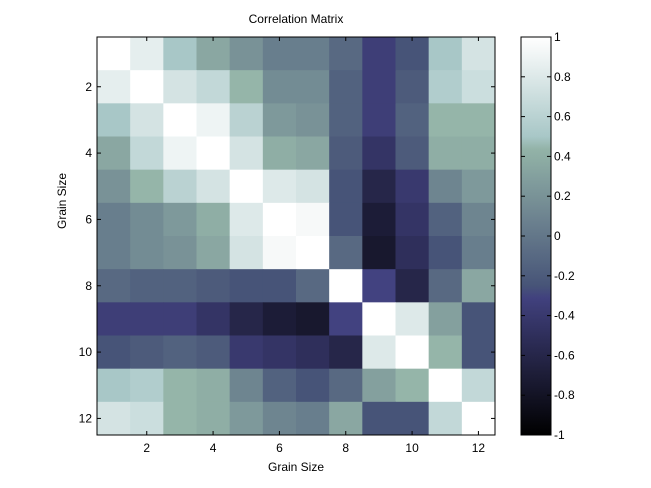 The width and height of the screenshot is (651, 488). I want to click on x-tick-label: 6, so click(279, 448).